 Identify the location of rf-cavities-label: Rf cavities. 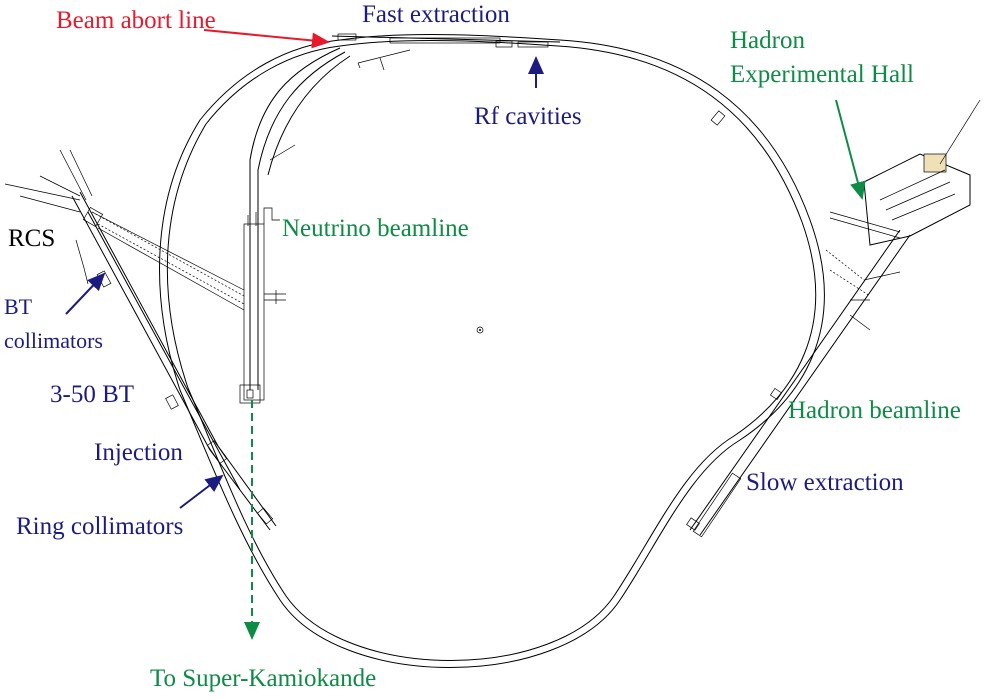
(528, 116).